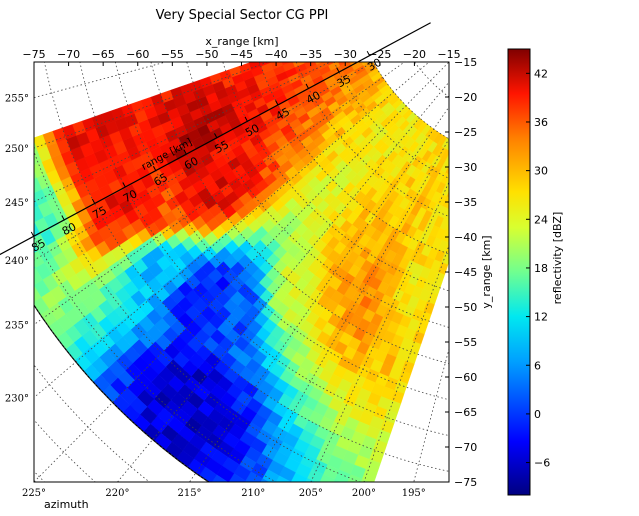 Image resolution: width=639 pixels, height=516 pixels. What do you see at coordinates (537, 365) in the screenshot?
I see `colorbar-tick-label: 6` at bounding box center [537, 365].